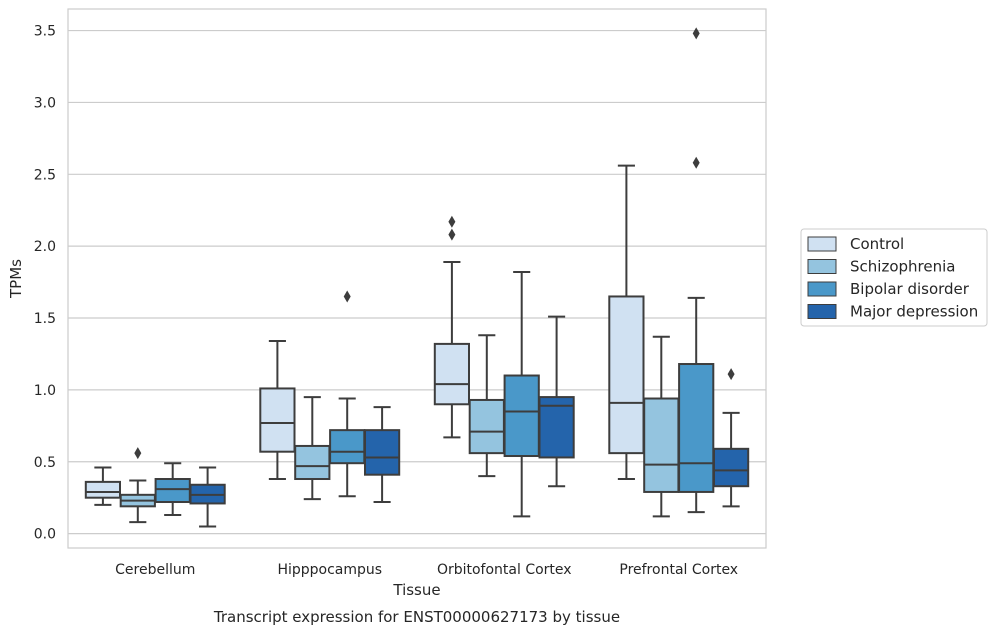 This screenshot has width=997, height=634. What do you see at coordinates (914, 312) in the screenshot?
I see `legend-label: Major depression` at bounding box center [914, 312].